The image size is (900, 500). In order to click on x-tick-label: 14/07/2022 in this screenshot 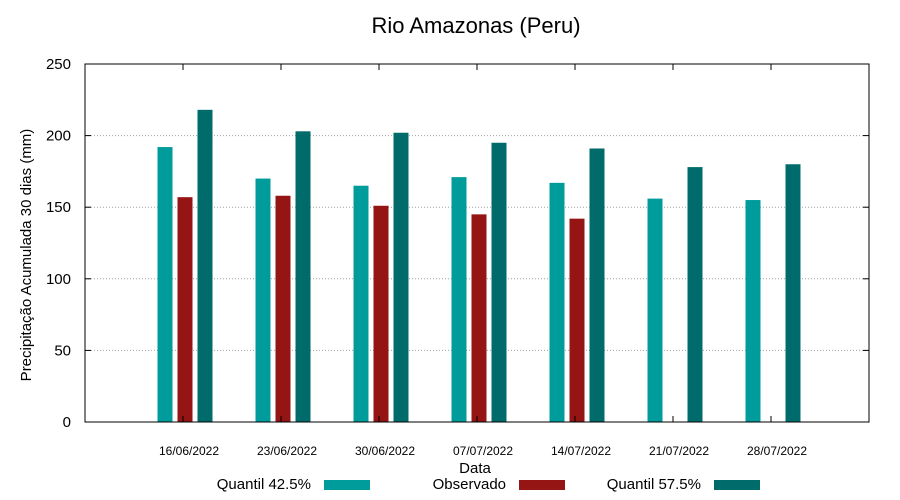, I will do `click(581, 451)`.